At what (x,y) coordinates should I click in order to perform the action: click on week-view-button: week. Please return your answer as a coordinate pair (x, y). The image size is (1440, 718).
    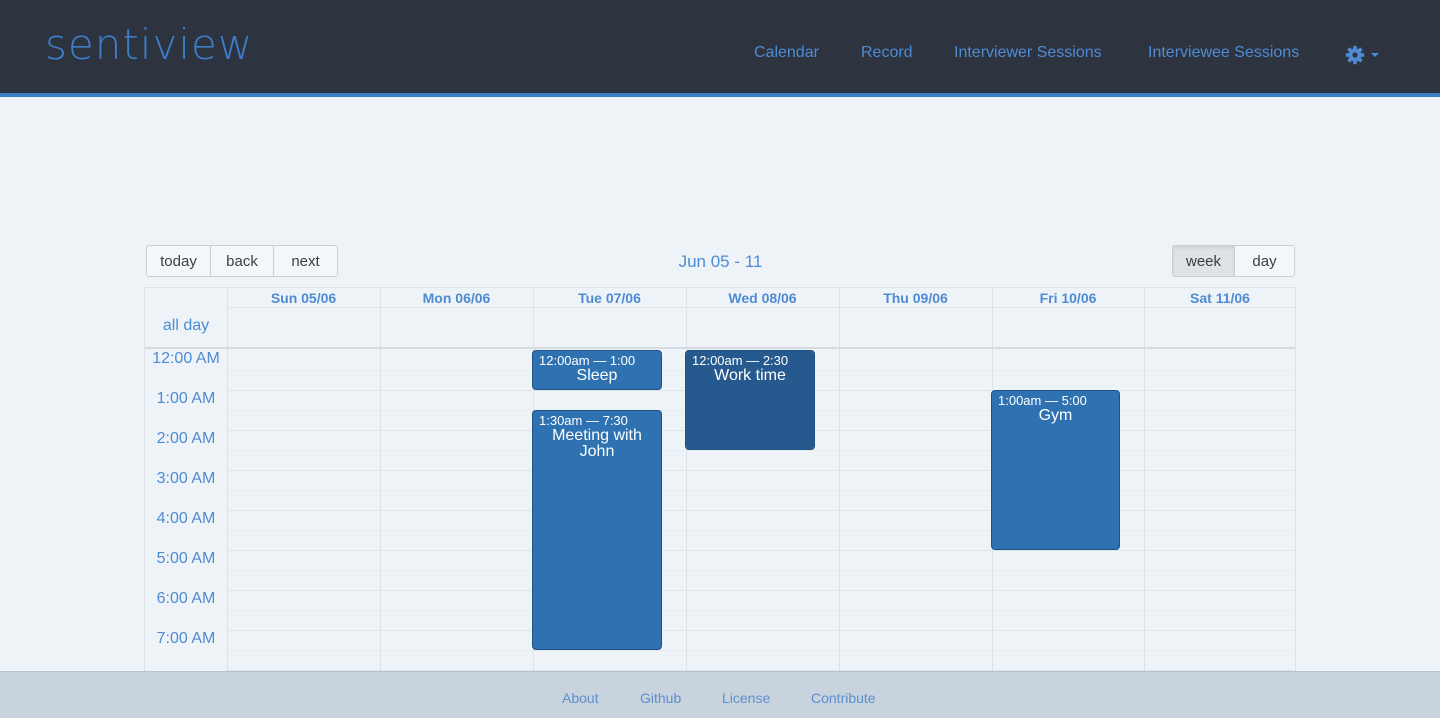
    Looking at the image, I should click on (1203, 261).